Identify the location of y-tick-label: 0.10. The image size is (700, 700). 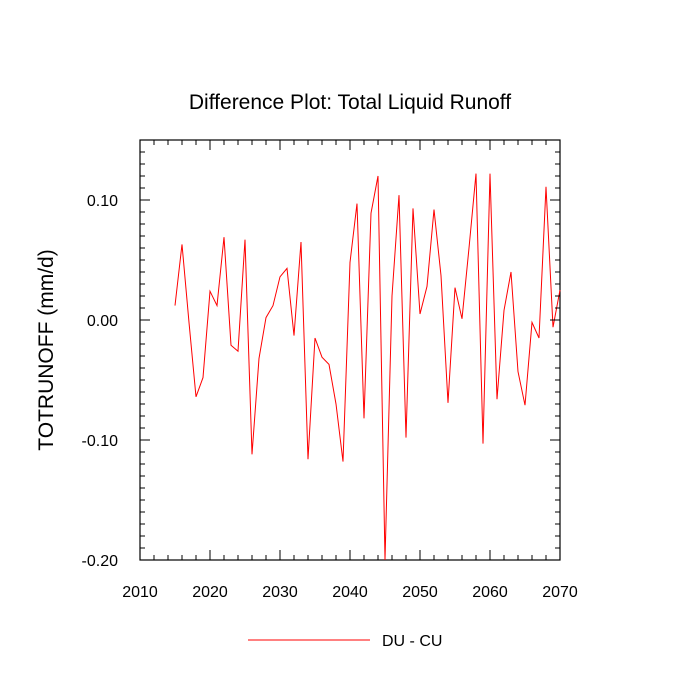
(102, 201).